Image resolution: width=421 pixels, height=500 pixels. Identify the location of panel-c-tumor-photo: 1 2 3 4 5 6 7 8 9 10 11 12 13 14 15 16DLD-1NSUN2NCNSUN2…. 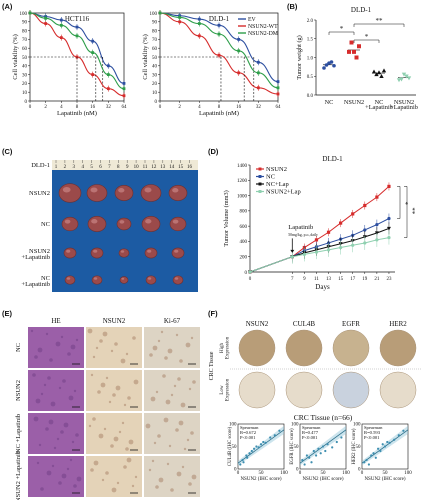
(109, 226).